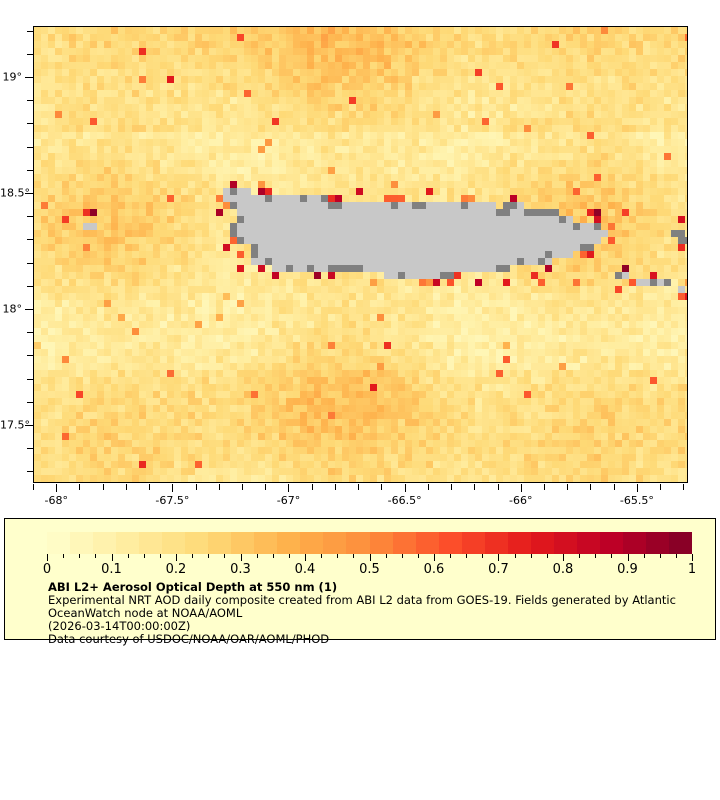 This screenshot has width=720, height=800. I want to click on colorbar-label: 0.7, so click(498, 569).